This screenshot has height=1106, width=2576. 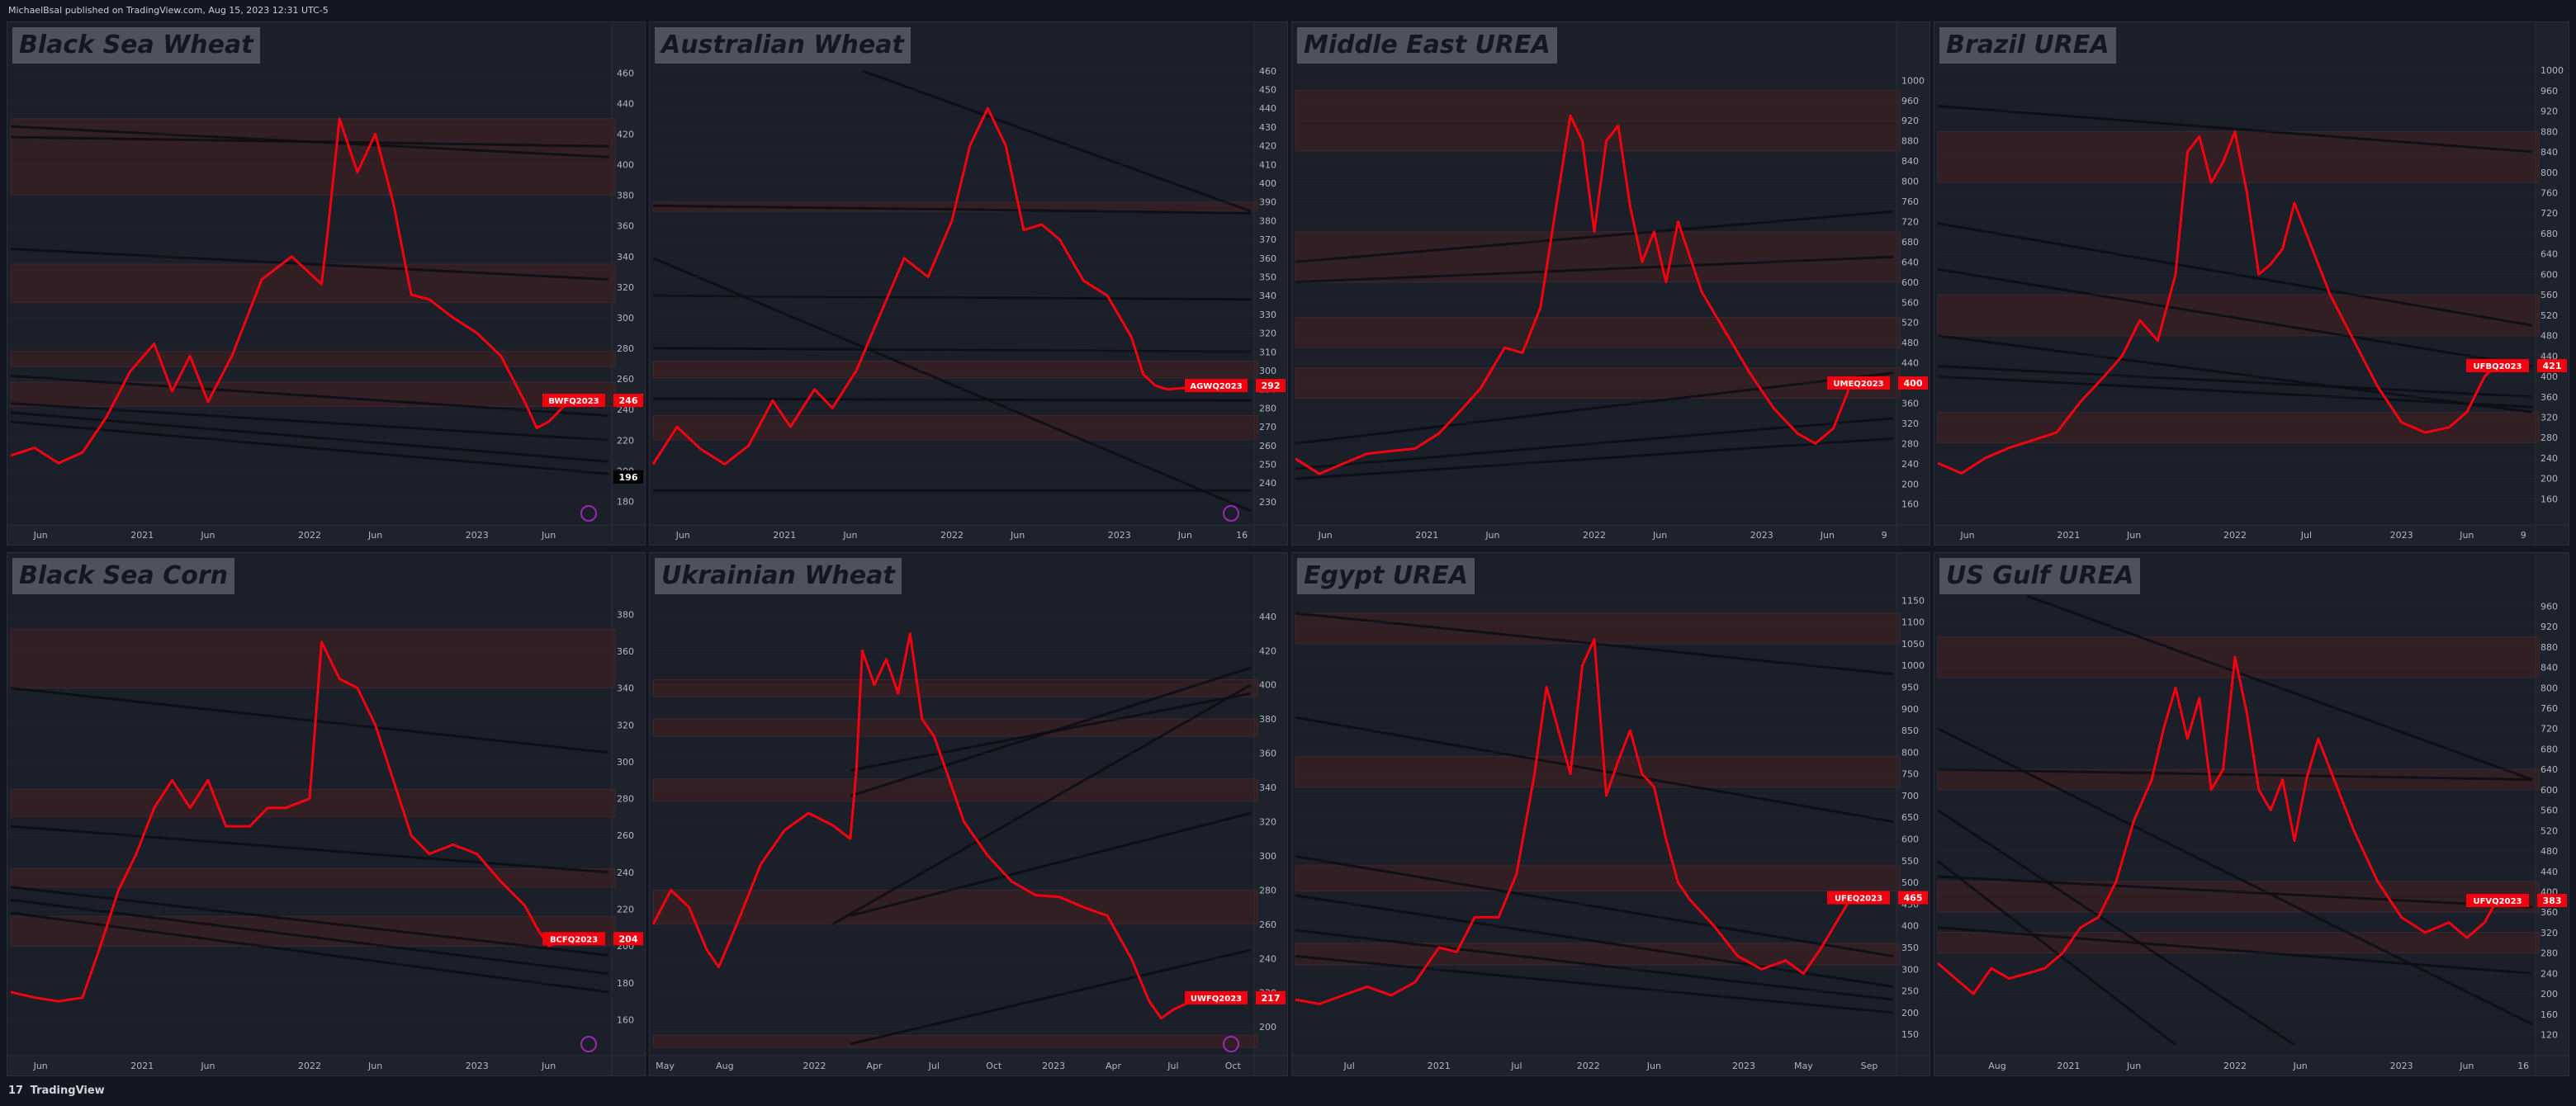 What do you see at coordinates (1267, 427) in the screenshot?
I see `y-tick-label: 270` at bounding box center [1267, 427].